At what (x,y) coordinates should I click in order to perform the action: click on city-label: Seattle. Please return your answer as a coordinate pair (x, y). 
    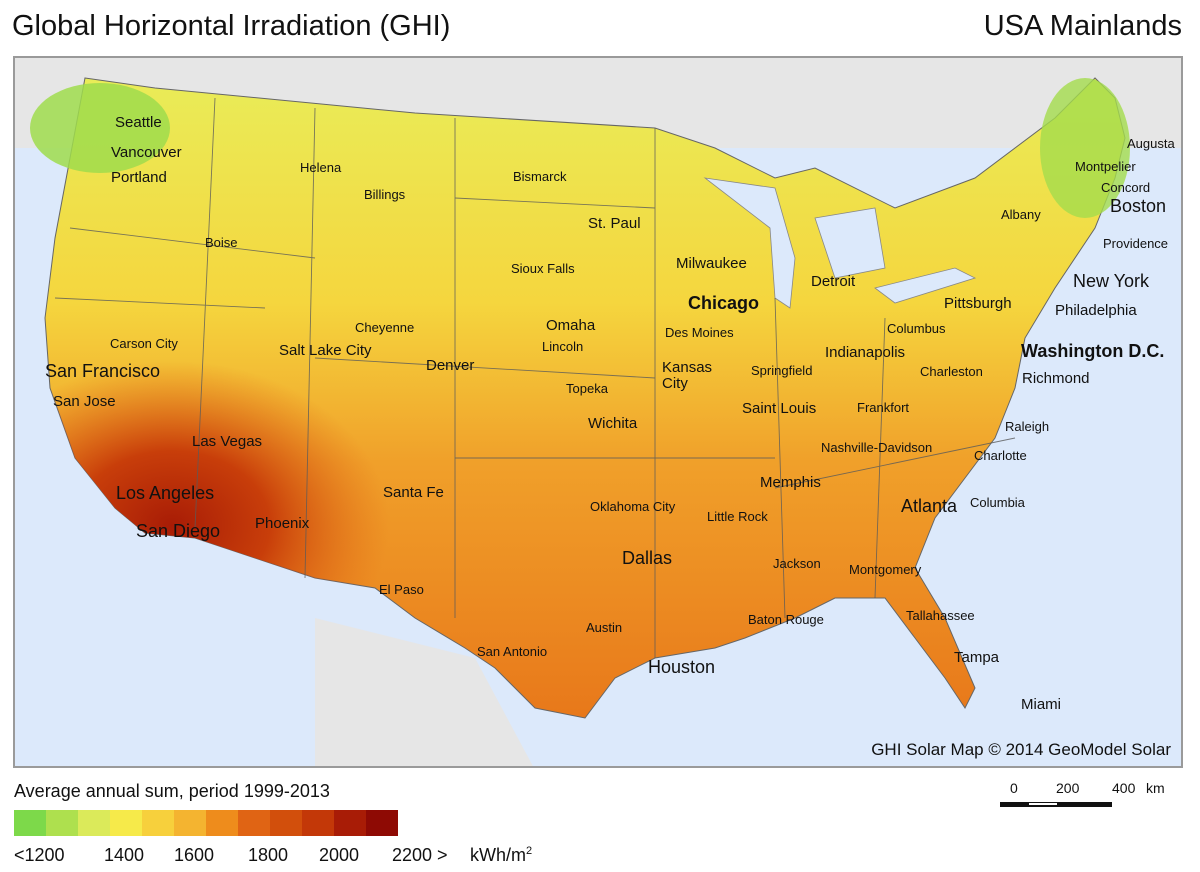
    Looking at the image, I should click on (138, 122).